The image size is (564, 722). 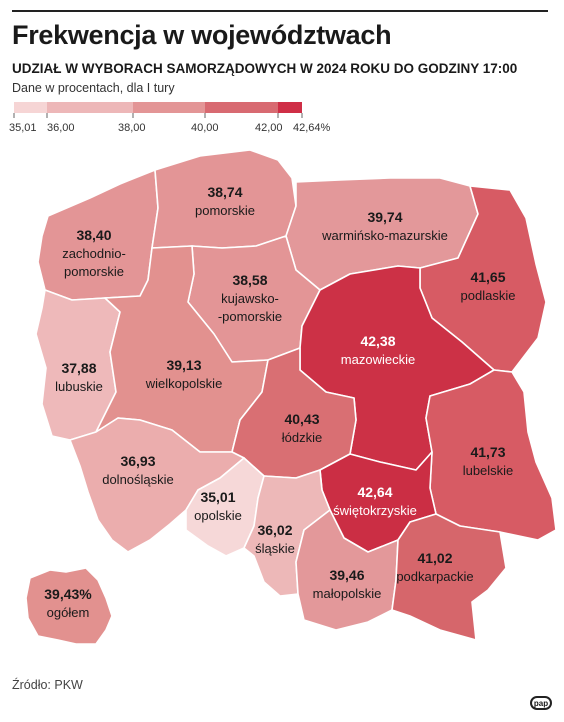 I want to click on name-wielkopolskie: wielkopolskie, so click(x=184, y=383).